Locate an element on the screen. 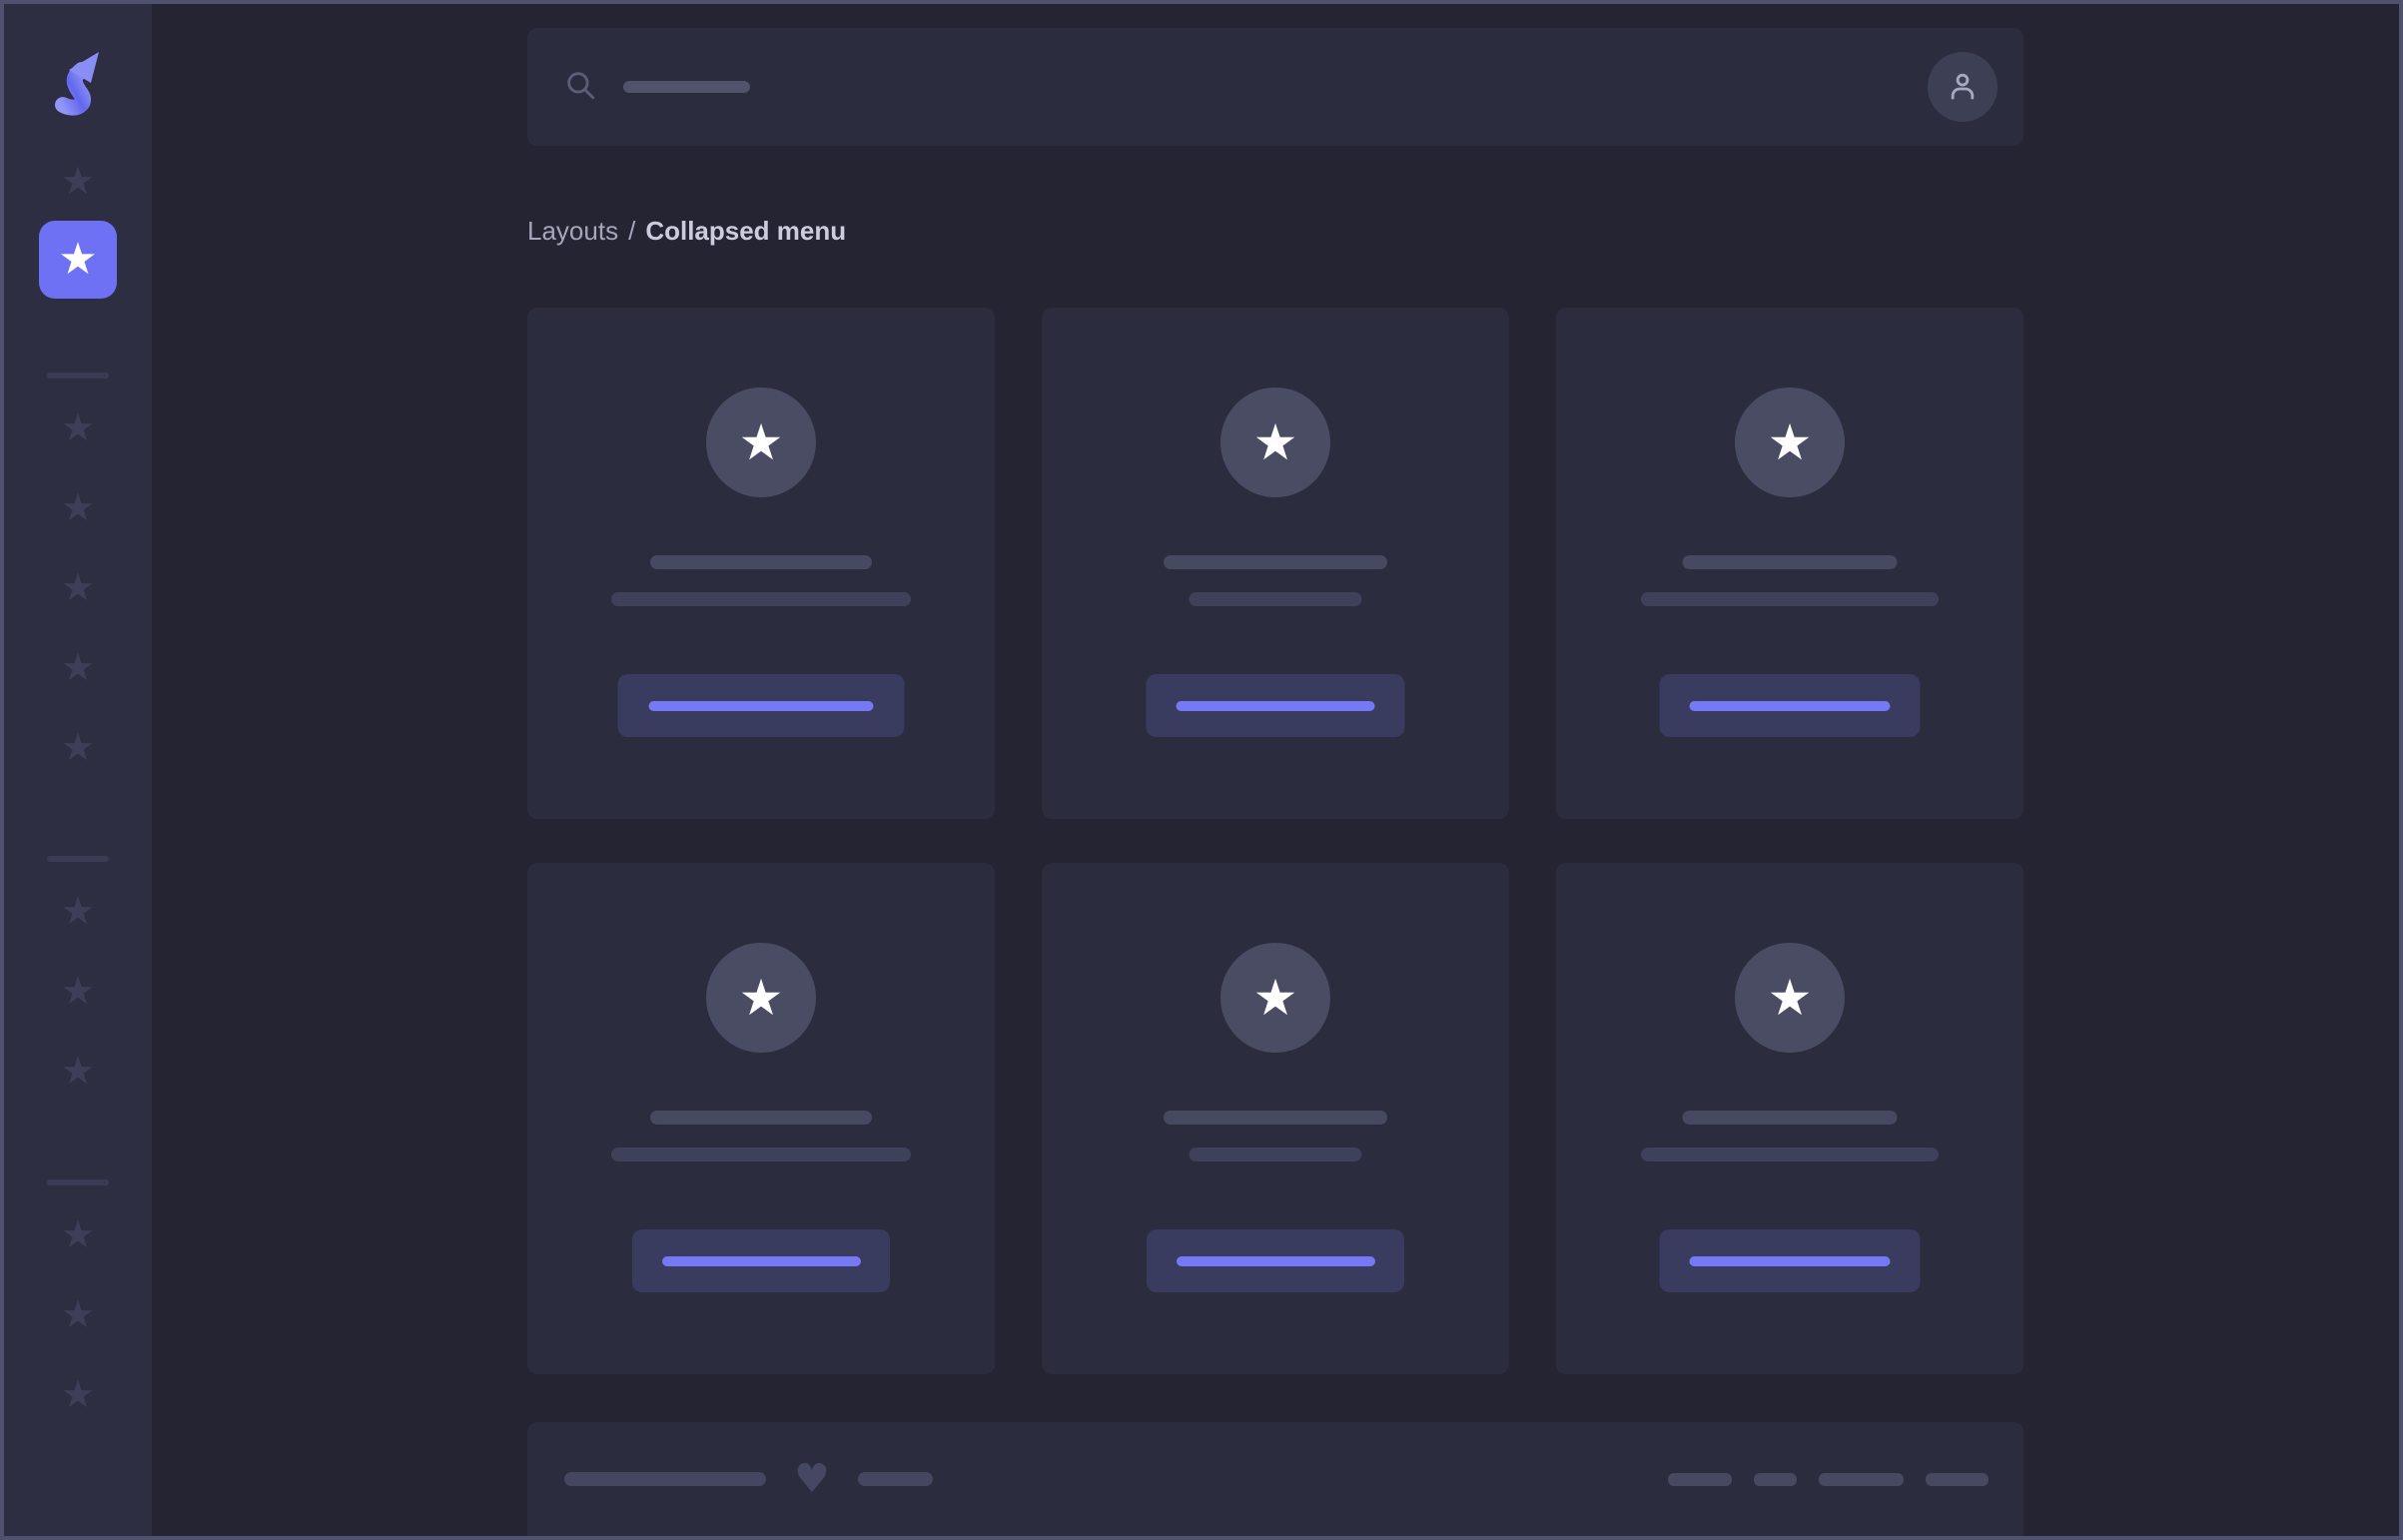 The height and width of the screenshot is (1540, 2403). breadcrumb: Layouts / Collapsed menu is located at coordinates (687, 232).